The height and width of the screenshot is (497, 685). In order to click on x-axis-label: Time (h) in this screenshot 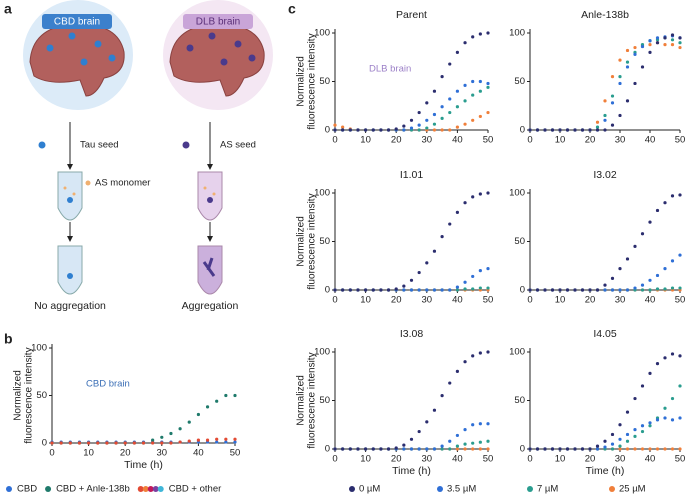, I will do `click(411, 471)`.